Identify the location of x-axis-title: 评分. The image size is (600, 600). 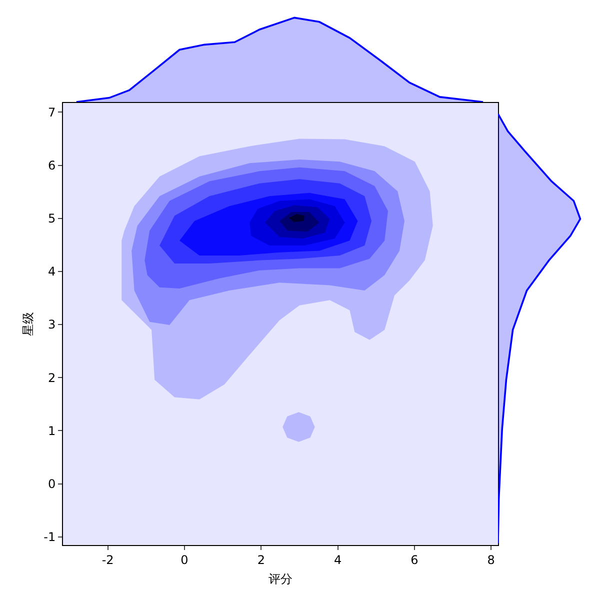
(280, 579).